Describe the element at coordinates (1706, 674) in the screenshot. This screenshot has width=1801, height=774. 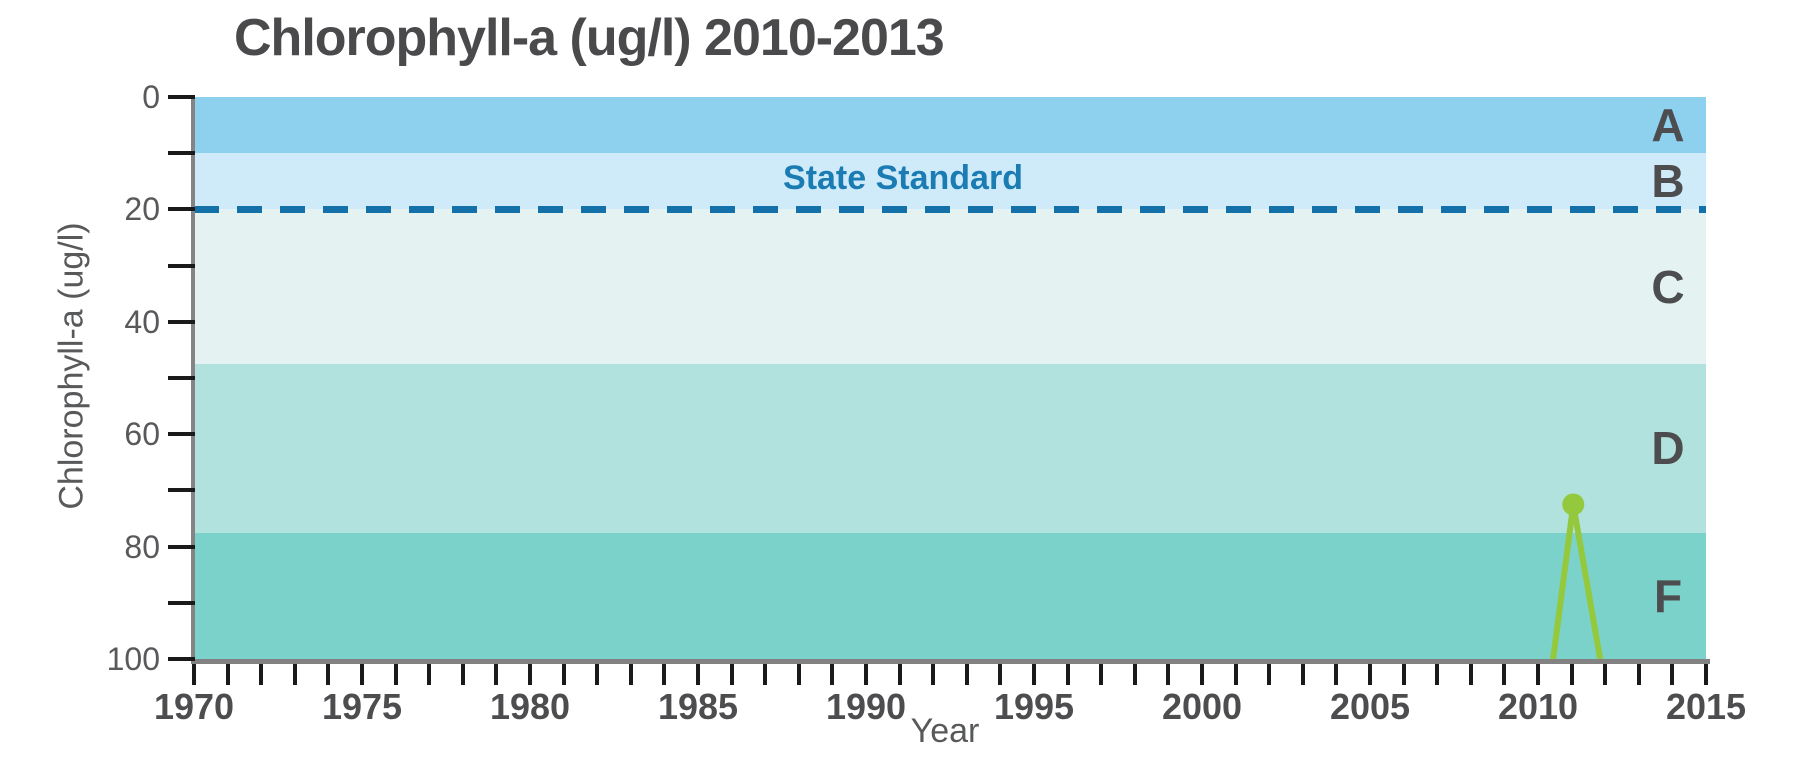
I see `x-tick-2015` at that location.